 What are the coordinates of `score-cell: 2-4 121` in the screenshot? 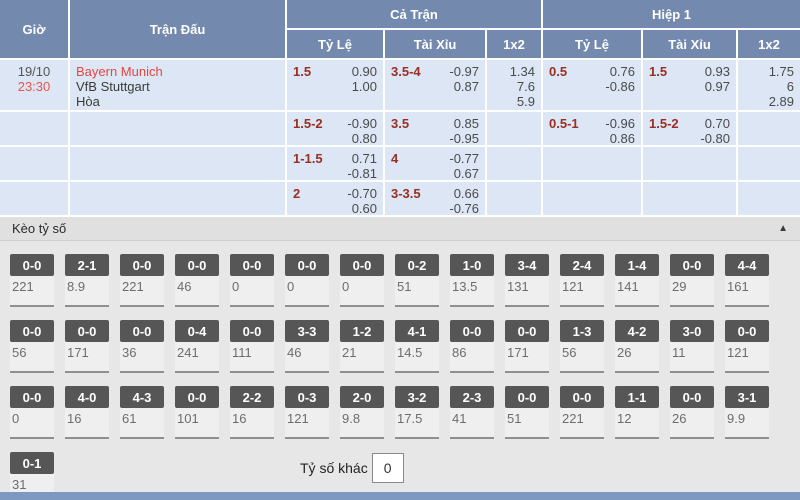 It's located at (582, 280).